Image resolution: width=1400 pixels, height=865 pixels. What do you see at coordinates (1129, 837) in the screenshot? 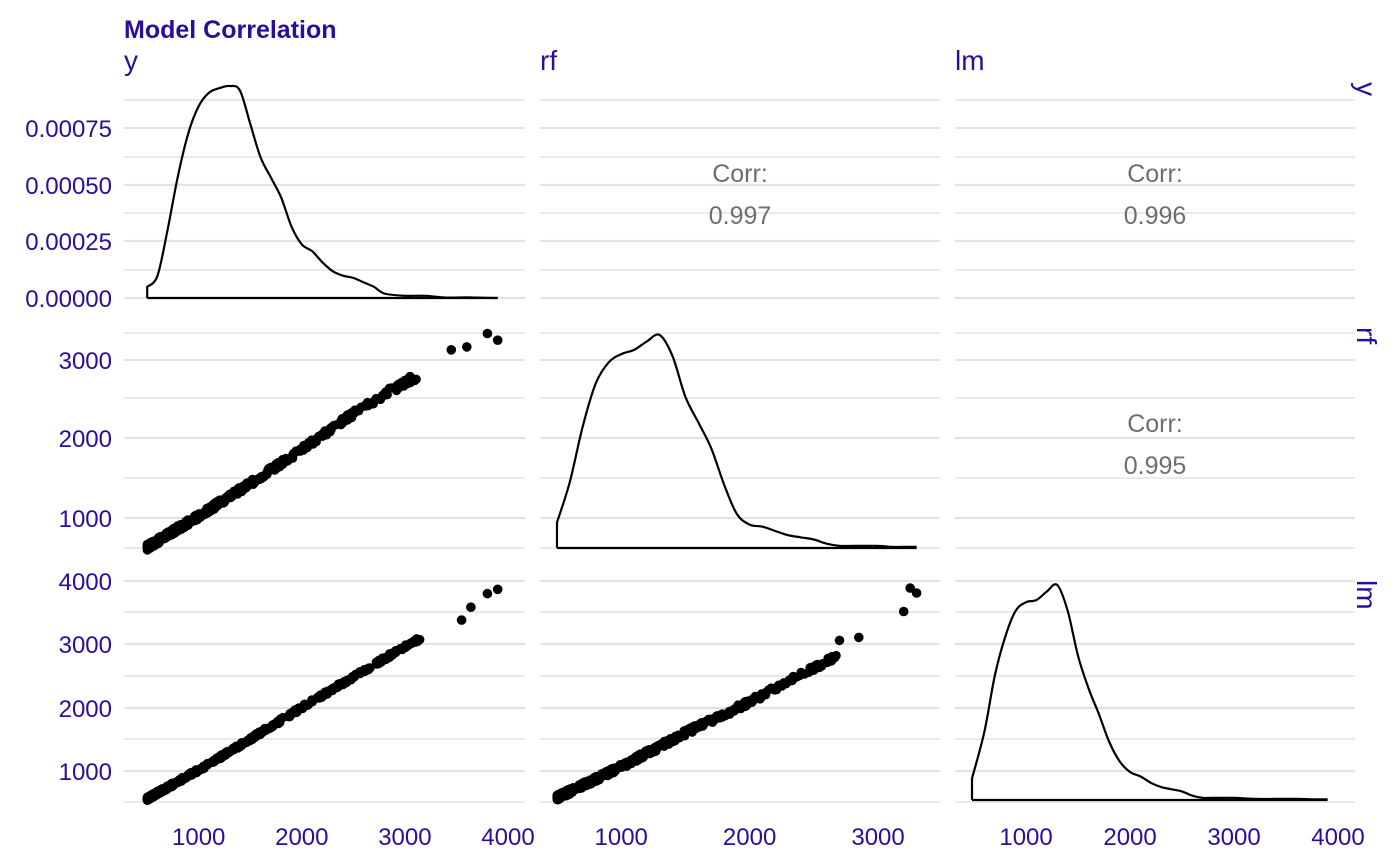
I see `x-tick-label-lm: 2000` at bounding box center [1129, 837].